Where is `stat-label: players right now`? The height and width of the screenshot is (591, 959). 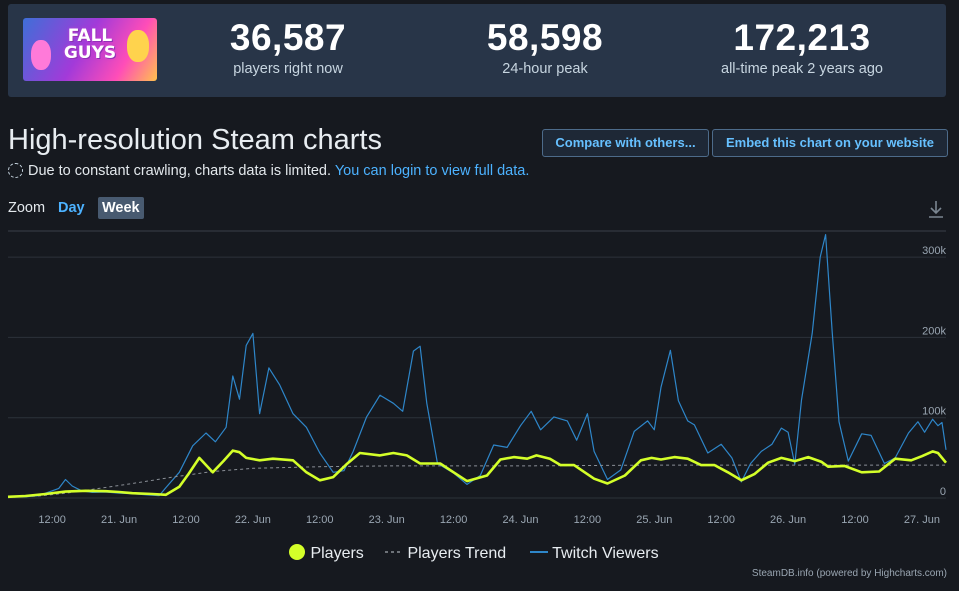
stat-label: players right now is located at coordinates (288, 69).